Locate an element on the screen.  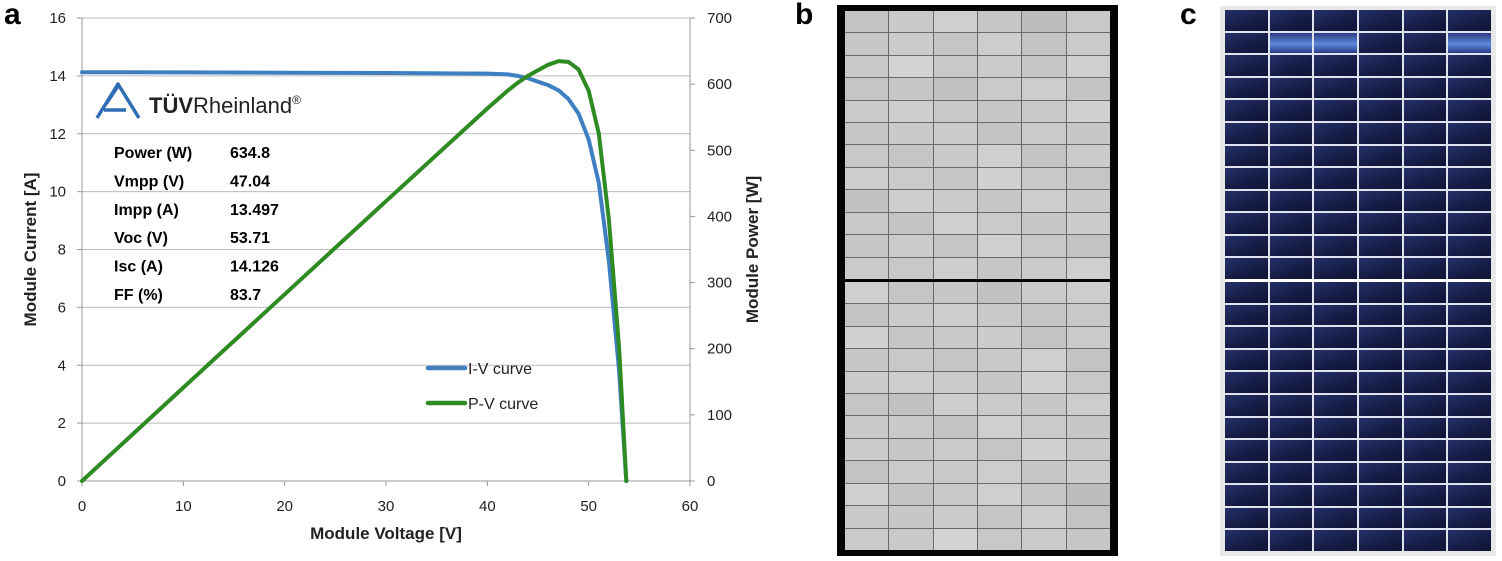
tuv-logo-text: TÜVRheinland® is located at coordinates (225, 105).